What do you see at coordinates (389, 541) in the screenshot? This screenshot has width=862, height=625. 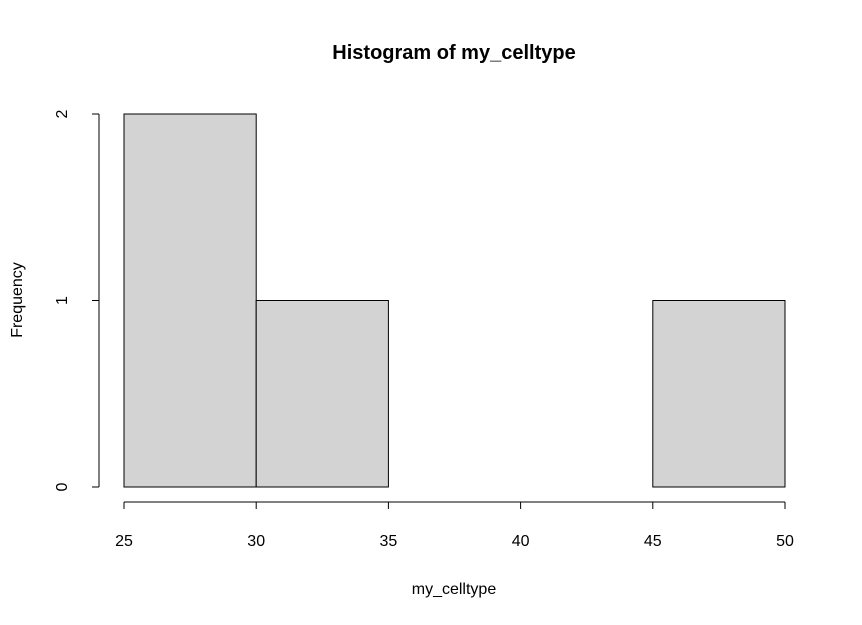 I see `x-tick-label-35: 35` at bounding box center [389, 541].